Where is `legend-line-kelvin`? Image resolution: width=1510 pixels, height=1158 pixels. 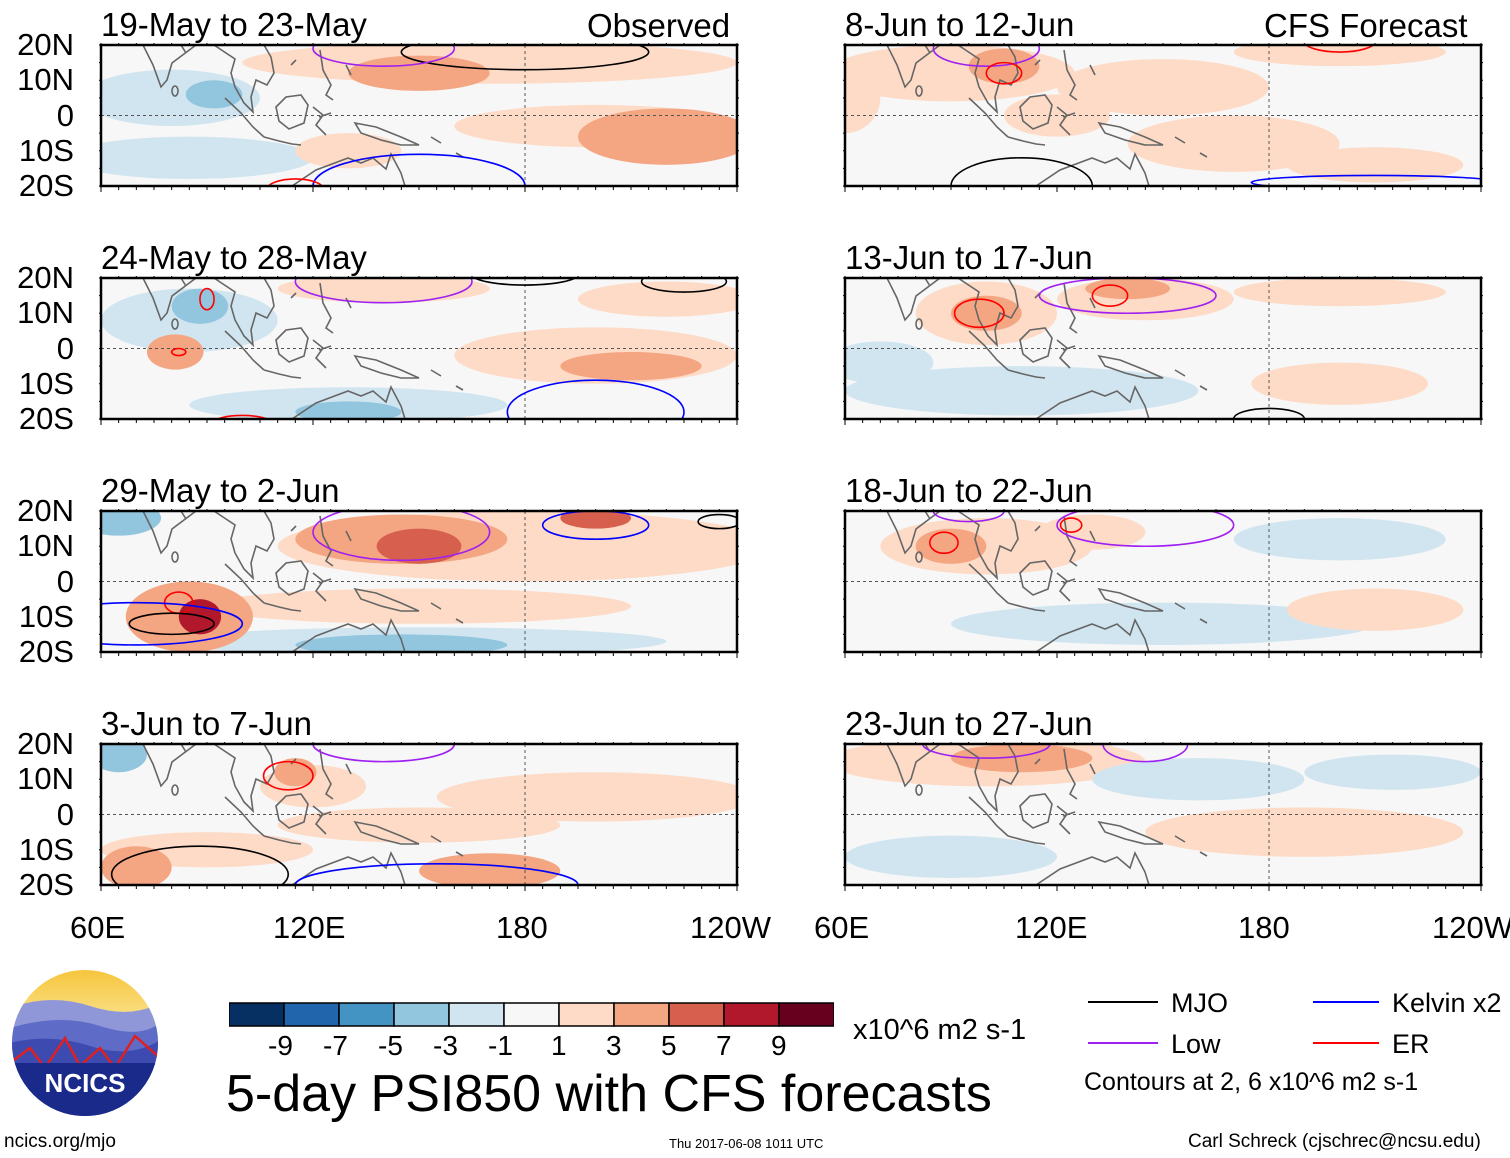
legend-line-kelvin is located at coordinates (1346, 1002).